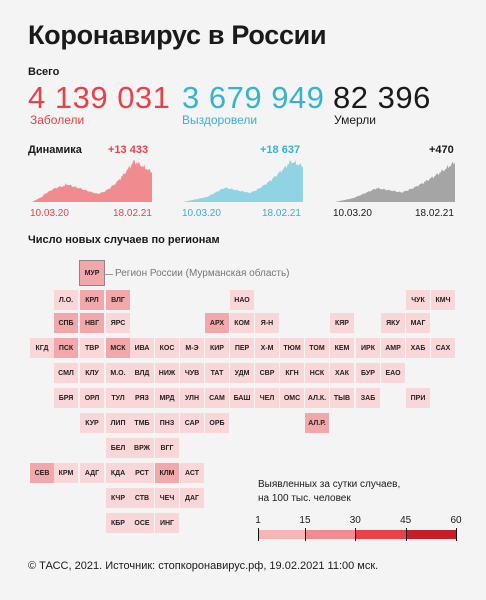 This screenshot has width=486, height=600. Describe the element at coordinates (418, 300) in the screenshot. I see `region-tile-ЧУК: ЧУК` at that location.